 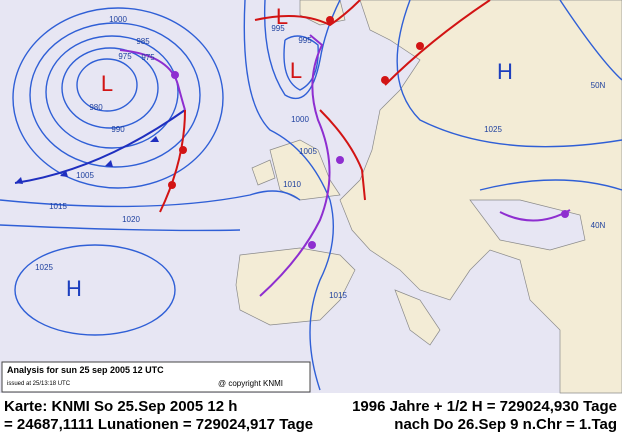 I want to click on caption-frame, so click(x=156, y=377).